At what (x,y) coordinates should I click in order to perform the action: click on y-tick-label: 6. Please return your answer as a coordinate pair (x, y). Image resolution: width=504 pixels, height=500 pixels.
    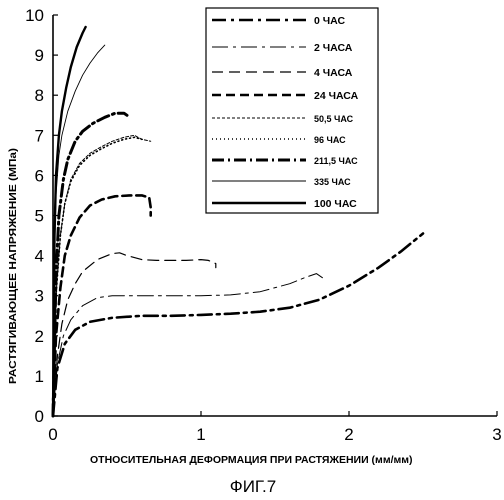
    Looking at the image, I should click on (39, 175).